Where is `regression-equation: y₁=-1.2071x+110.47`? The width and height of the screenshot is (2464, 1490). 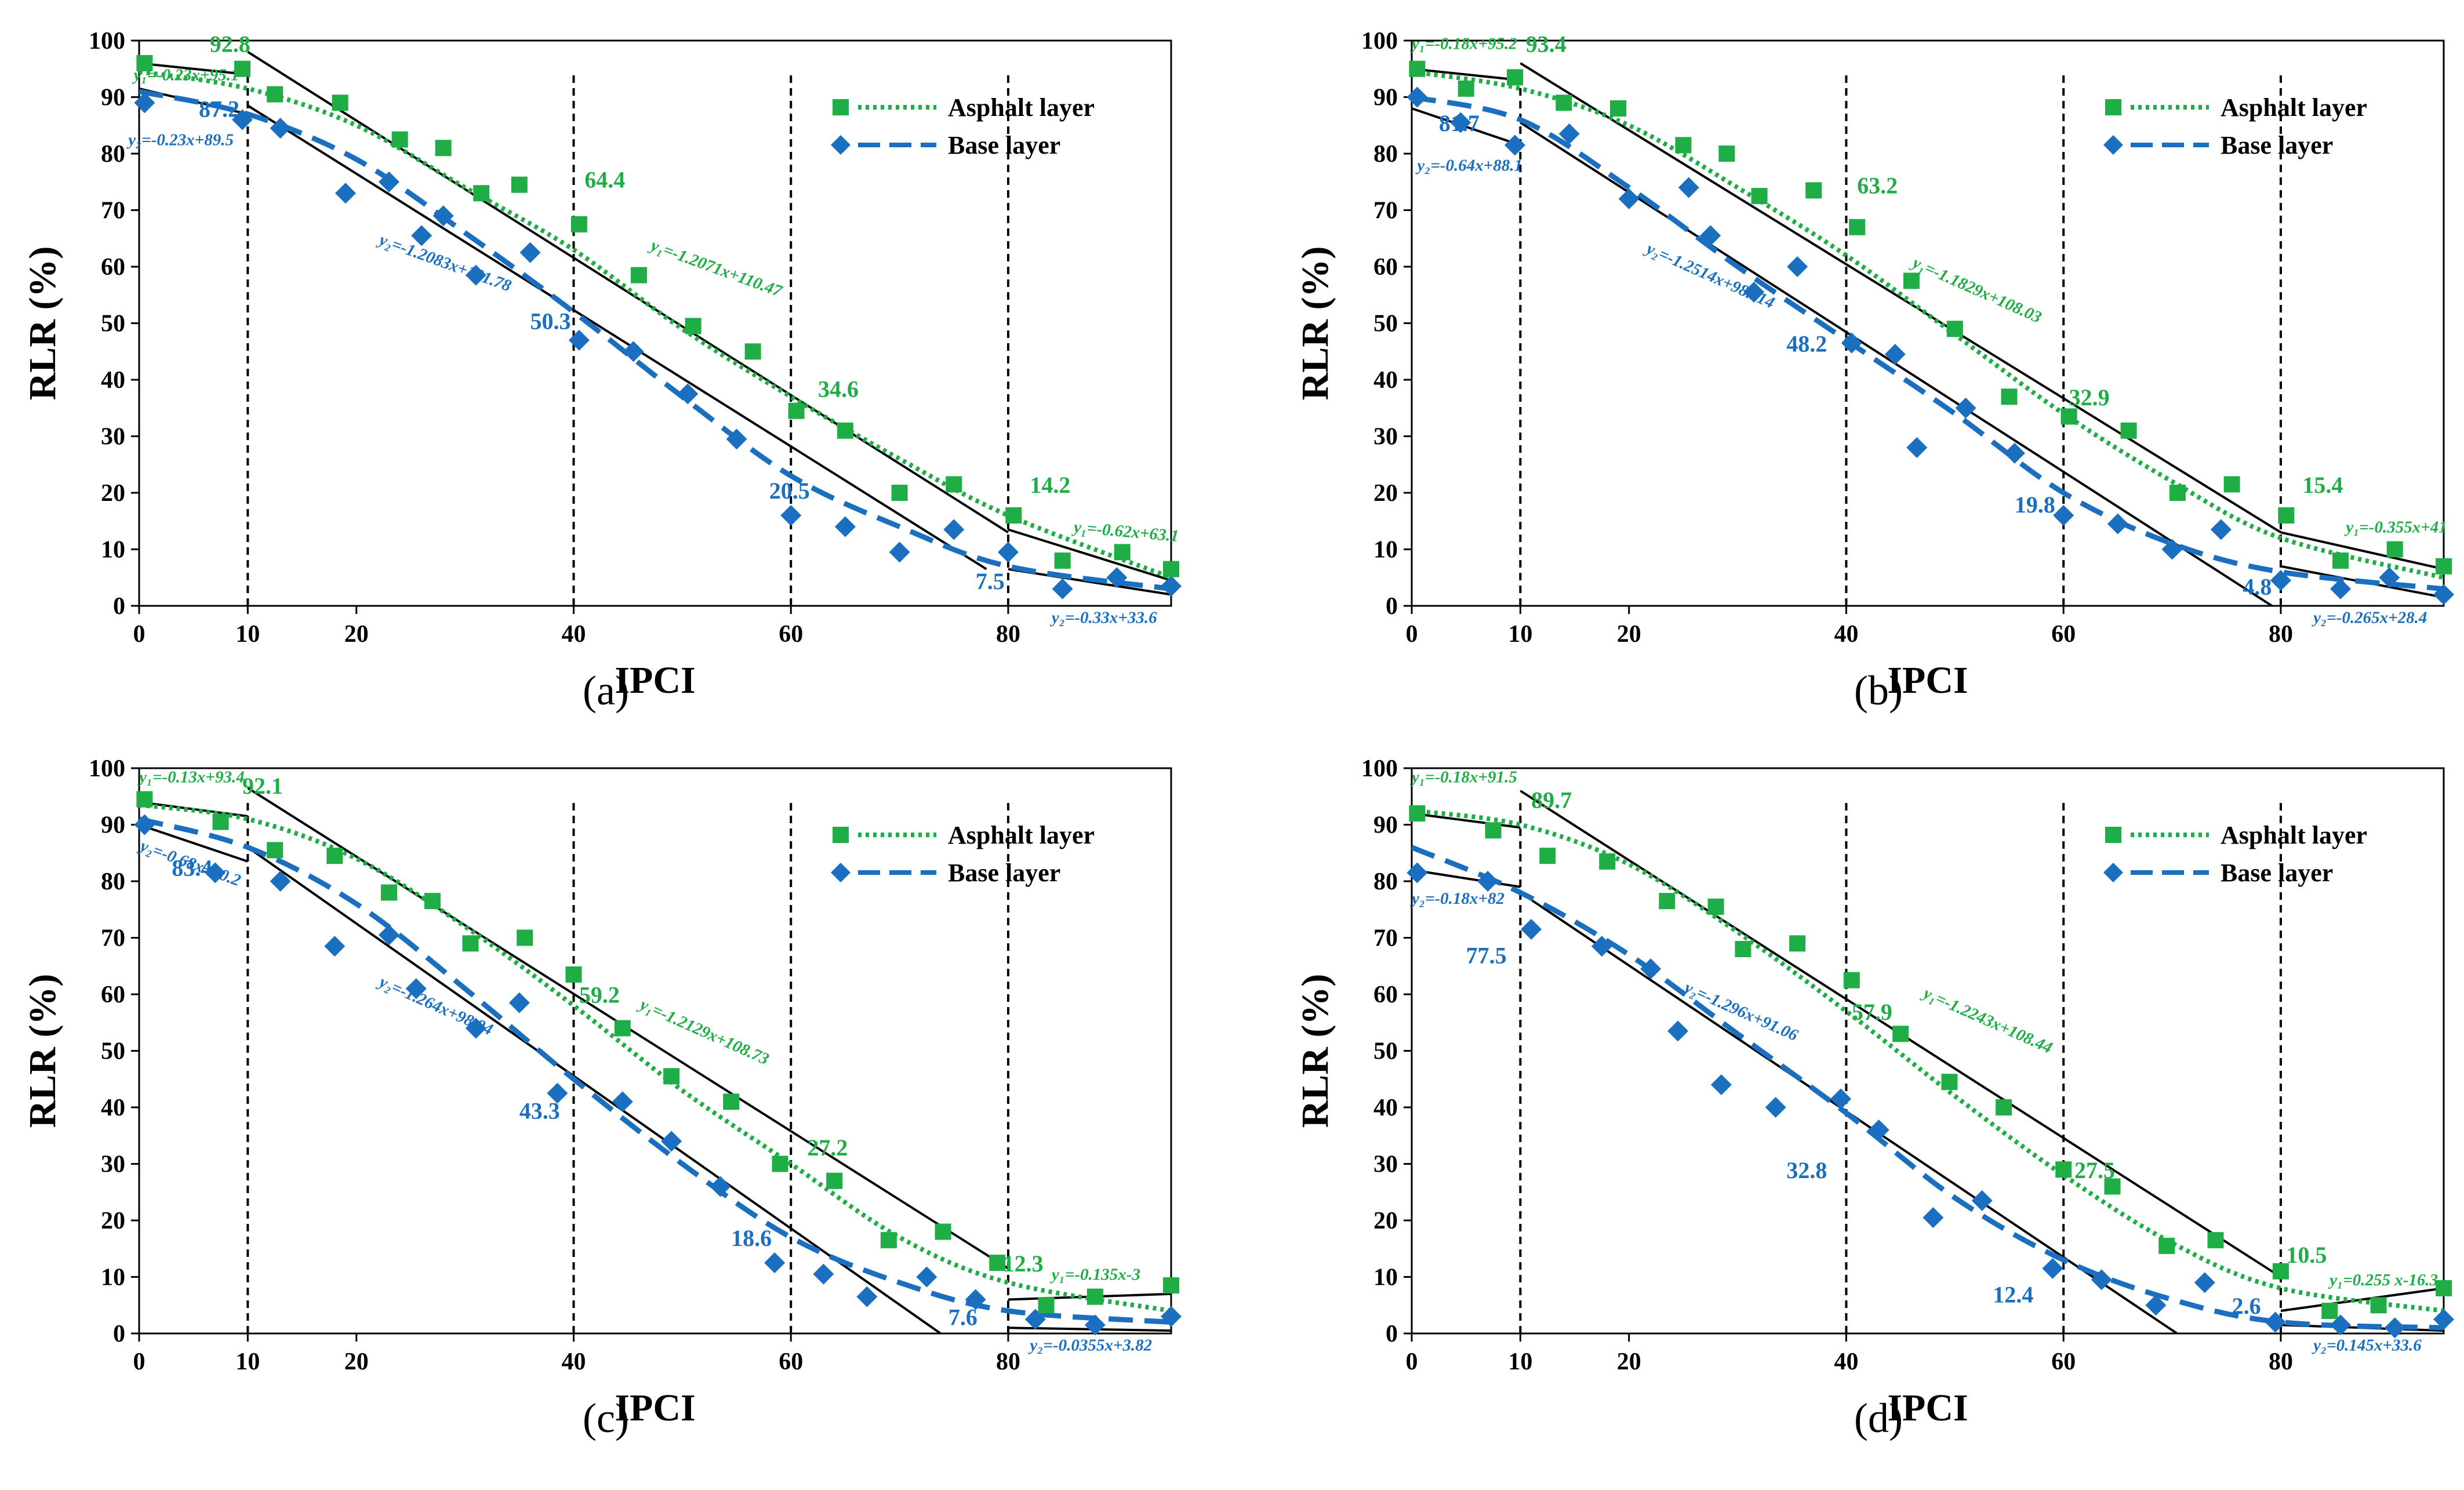
regression-equation: y₁=-1.2071x+110.47 is located at coordinates (715, 268).